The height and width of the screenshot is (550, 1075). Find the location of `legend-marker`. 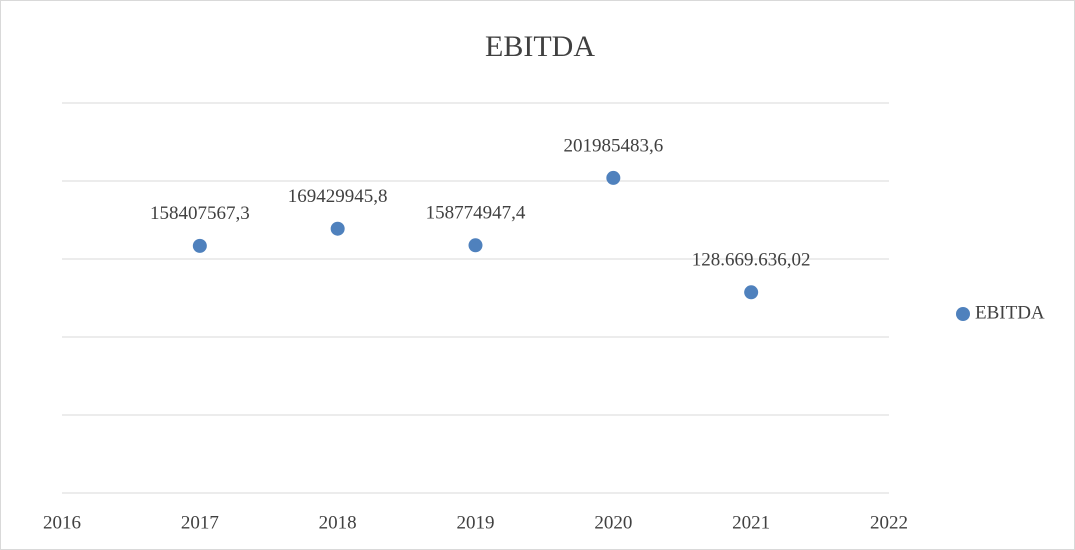

legend-marker is located at coordinates (963, 314).